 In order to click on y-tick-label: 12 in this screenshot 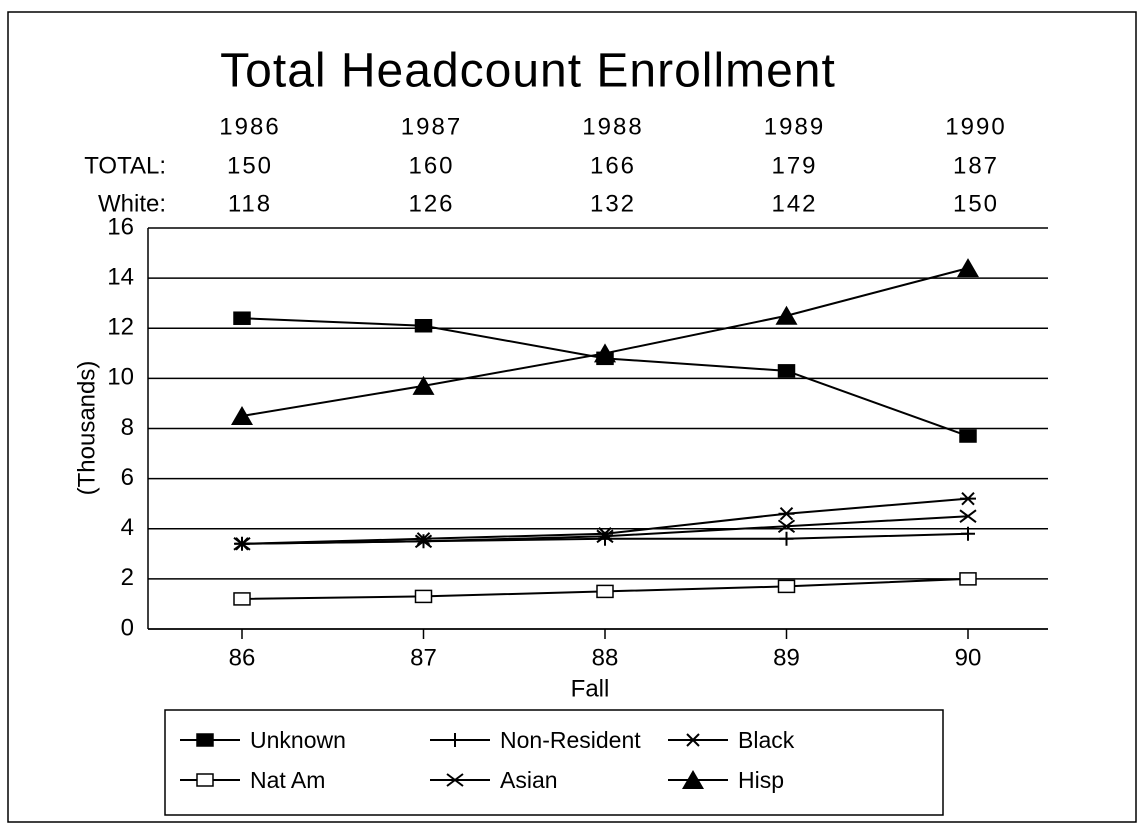, I will do `click(120, 327)`.